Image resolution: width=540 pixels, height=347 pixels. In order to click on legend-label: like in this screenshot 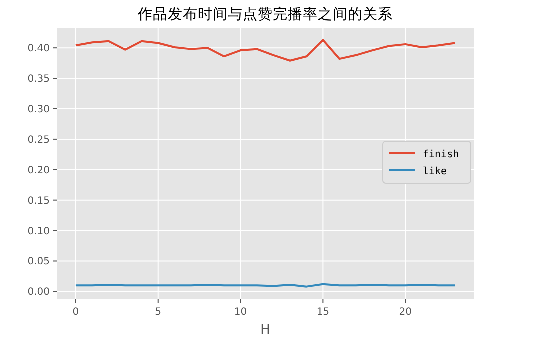, I will do `click(435, 172)`.